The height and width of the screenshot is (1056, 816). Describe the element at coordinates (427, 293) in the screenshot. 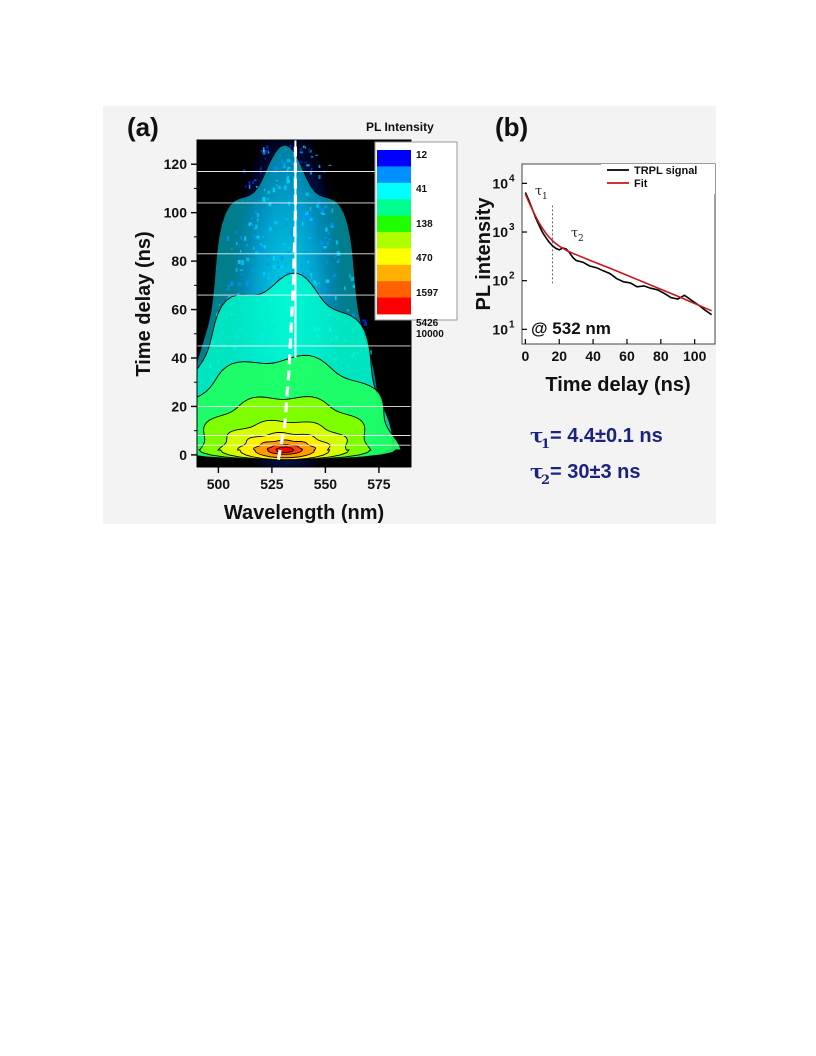

I see `colorbar-level-label: 1597` at that location.